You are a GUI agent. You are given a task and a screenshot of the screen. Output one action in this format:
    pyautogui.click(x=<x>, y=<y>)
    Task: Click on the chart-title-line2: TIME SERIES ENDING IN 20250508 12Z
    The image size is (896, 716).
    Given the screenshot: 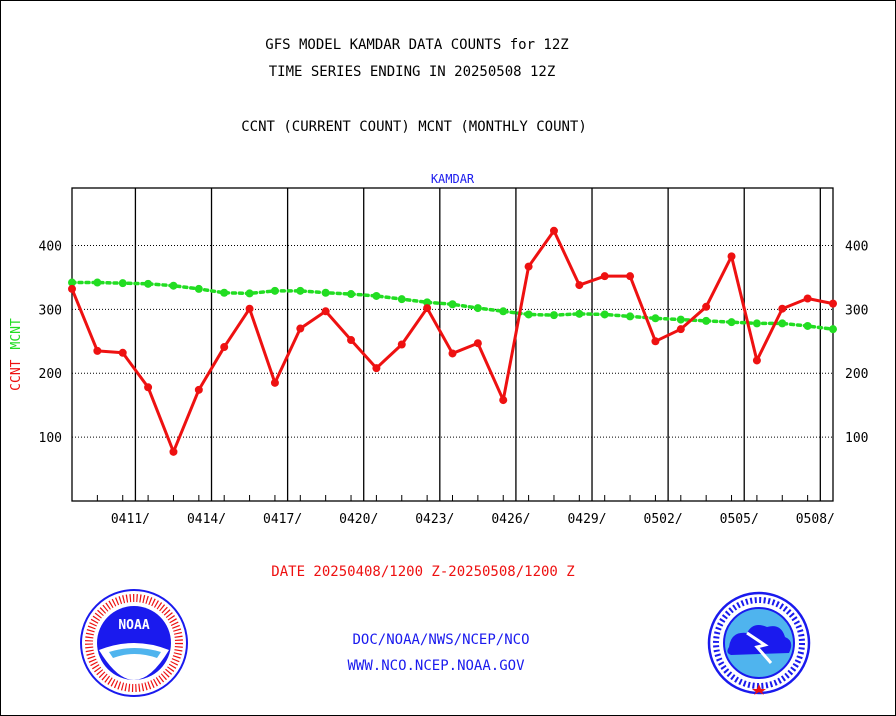 What is the action you would take?
    pyautogui.click(x=412, y=72)
    